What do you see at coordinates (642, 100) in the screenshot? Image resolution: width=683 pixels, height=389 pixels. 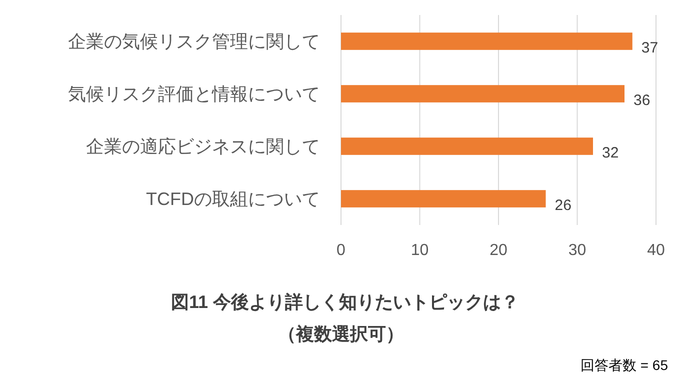 I see `data-label: 36` at bounding box center [642, 100].